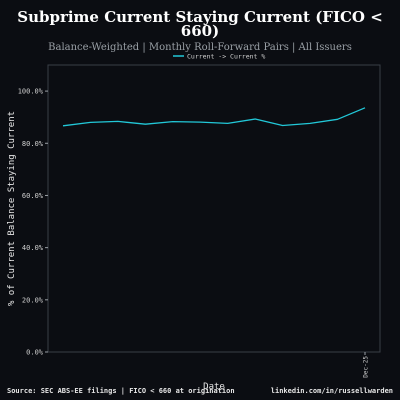  Describe the element at coordinates (31, 92) in the screenshot. I see `y-tick-label: 100.0%` at that location.